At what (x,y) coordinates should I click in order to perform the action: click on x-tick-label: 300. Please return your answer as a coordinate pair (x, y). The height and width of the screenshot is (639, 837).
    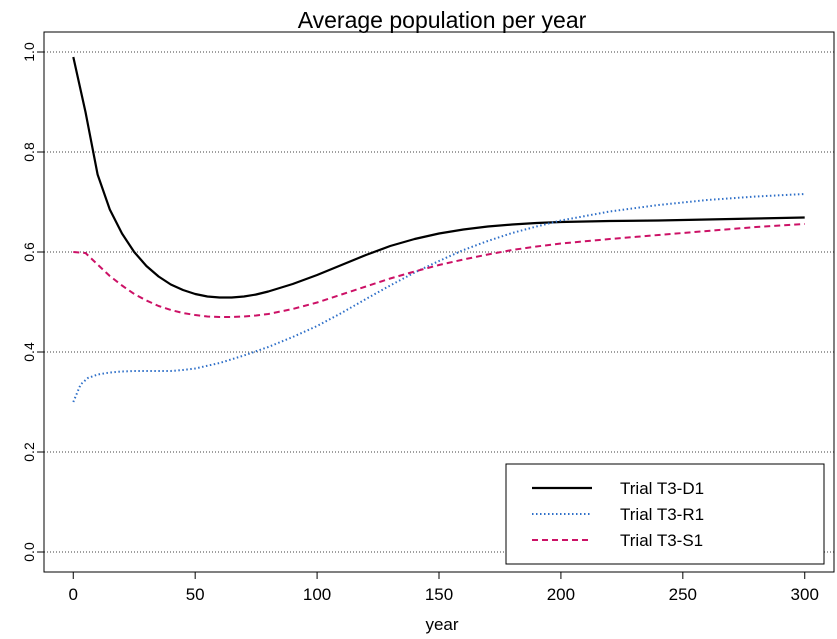
    Looking at the image, I should click on (805, 594).